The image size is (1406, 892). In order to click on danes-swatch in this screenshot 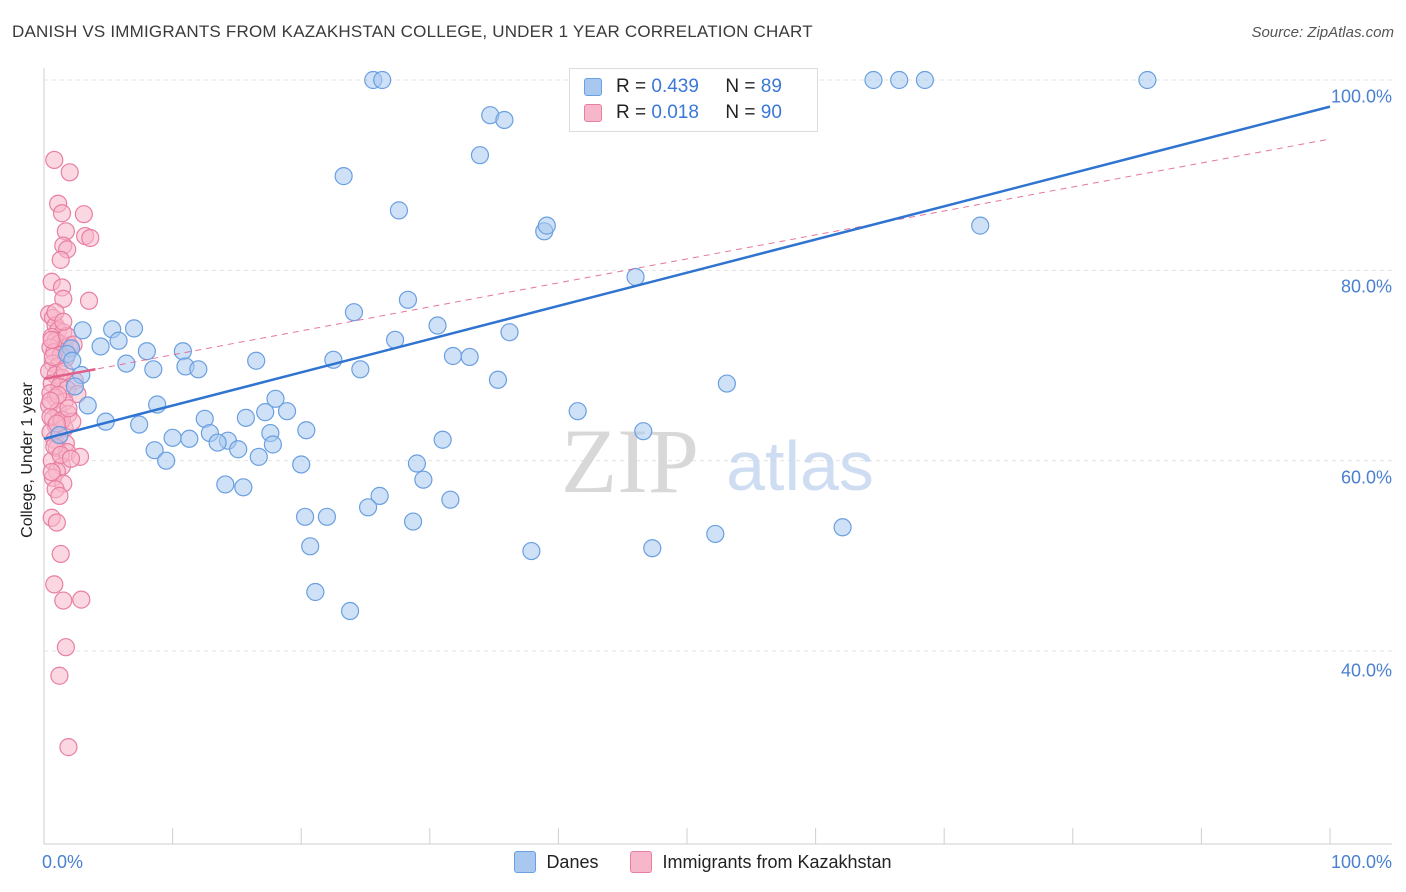, I will do `click(593, 87)`.